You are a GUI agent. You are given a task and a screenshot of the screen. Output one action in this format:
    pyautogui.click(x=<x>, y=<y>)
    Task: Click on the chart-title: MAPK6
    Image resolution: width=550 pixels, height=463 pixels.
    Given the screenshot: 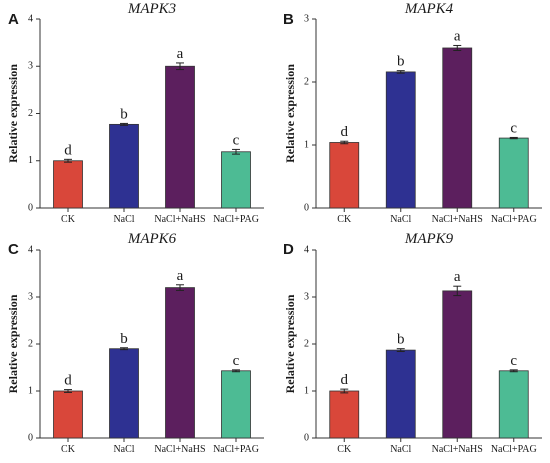 What is the action you would take?
    pyautogui.click(x=152, y=239)
    